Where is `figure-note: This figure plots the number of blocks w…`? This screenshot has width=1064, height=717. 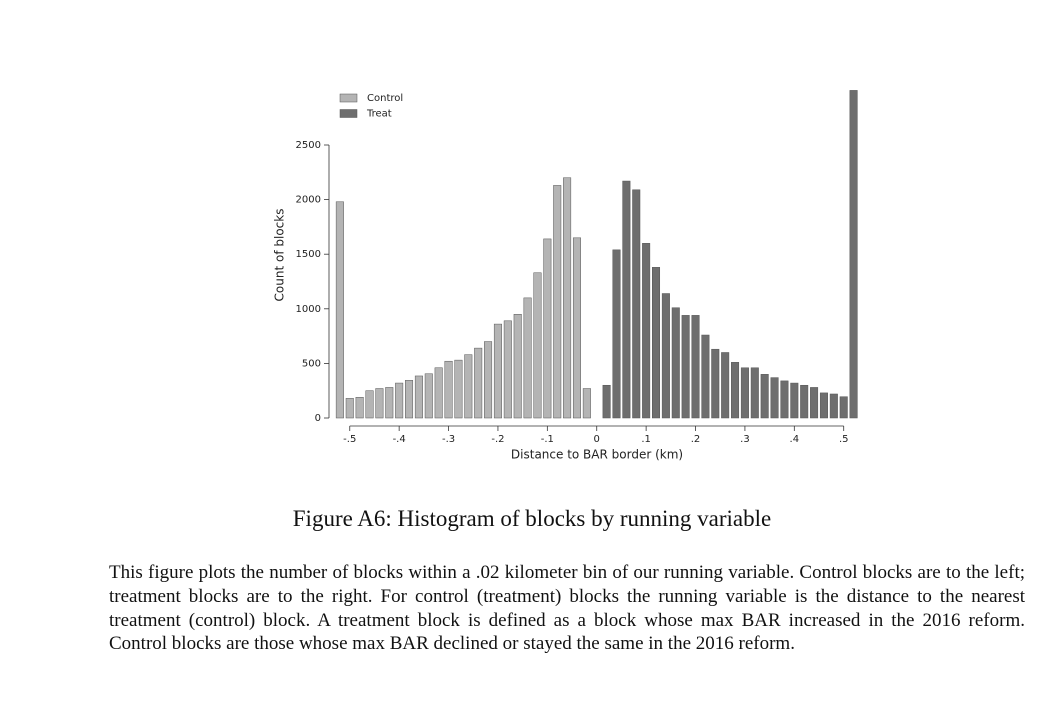
figure-note: This figure plots the number of blocks w… is located at coordinates (567, 608).